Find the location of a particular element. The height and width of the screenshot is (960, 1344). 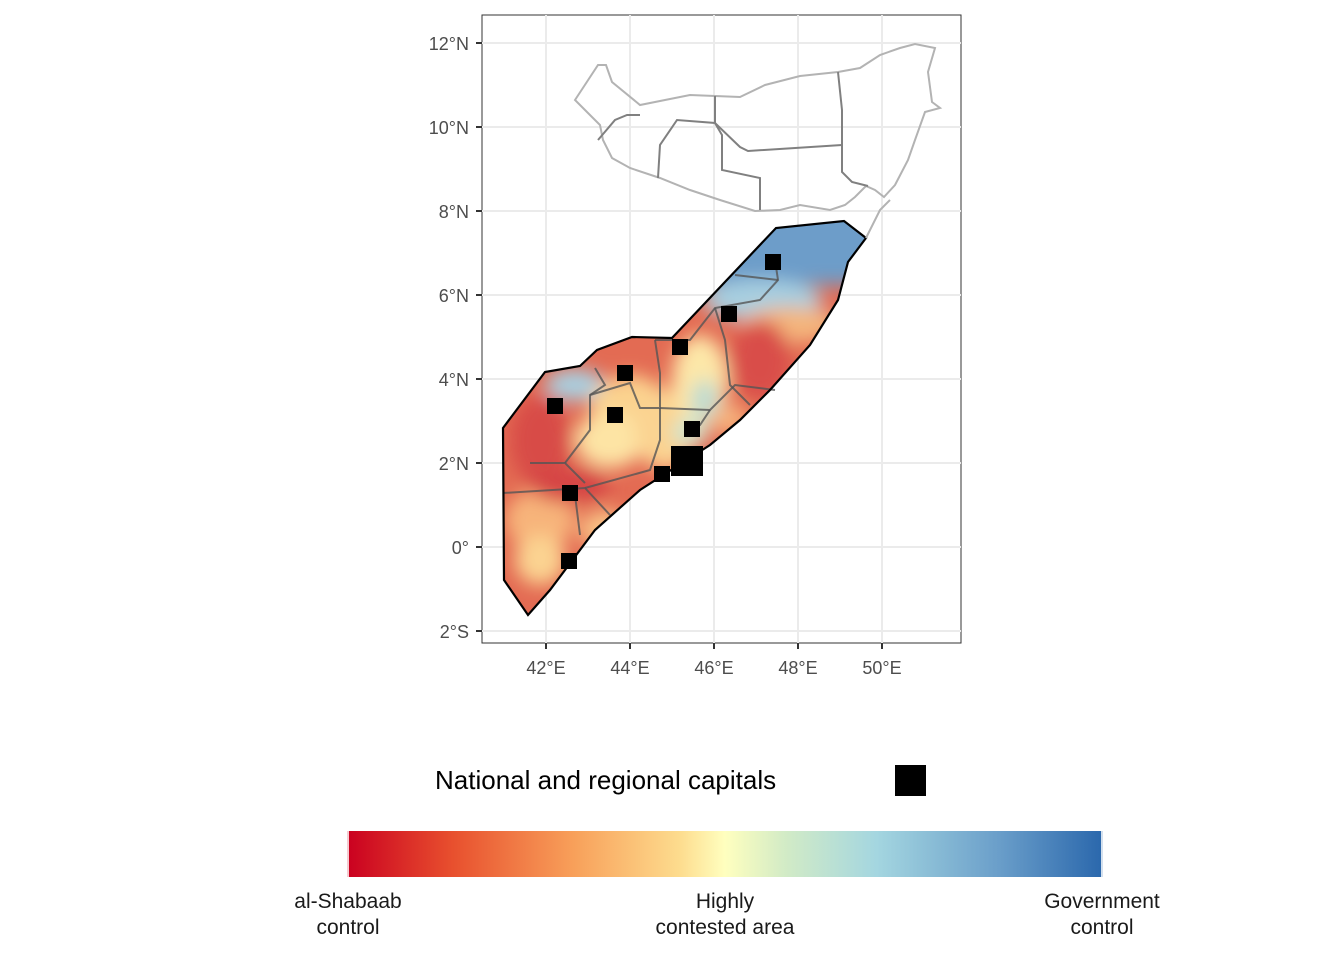

x-tick-label: 44°E is located at coordinates (629, 668).